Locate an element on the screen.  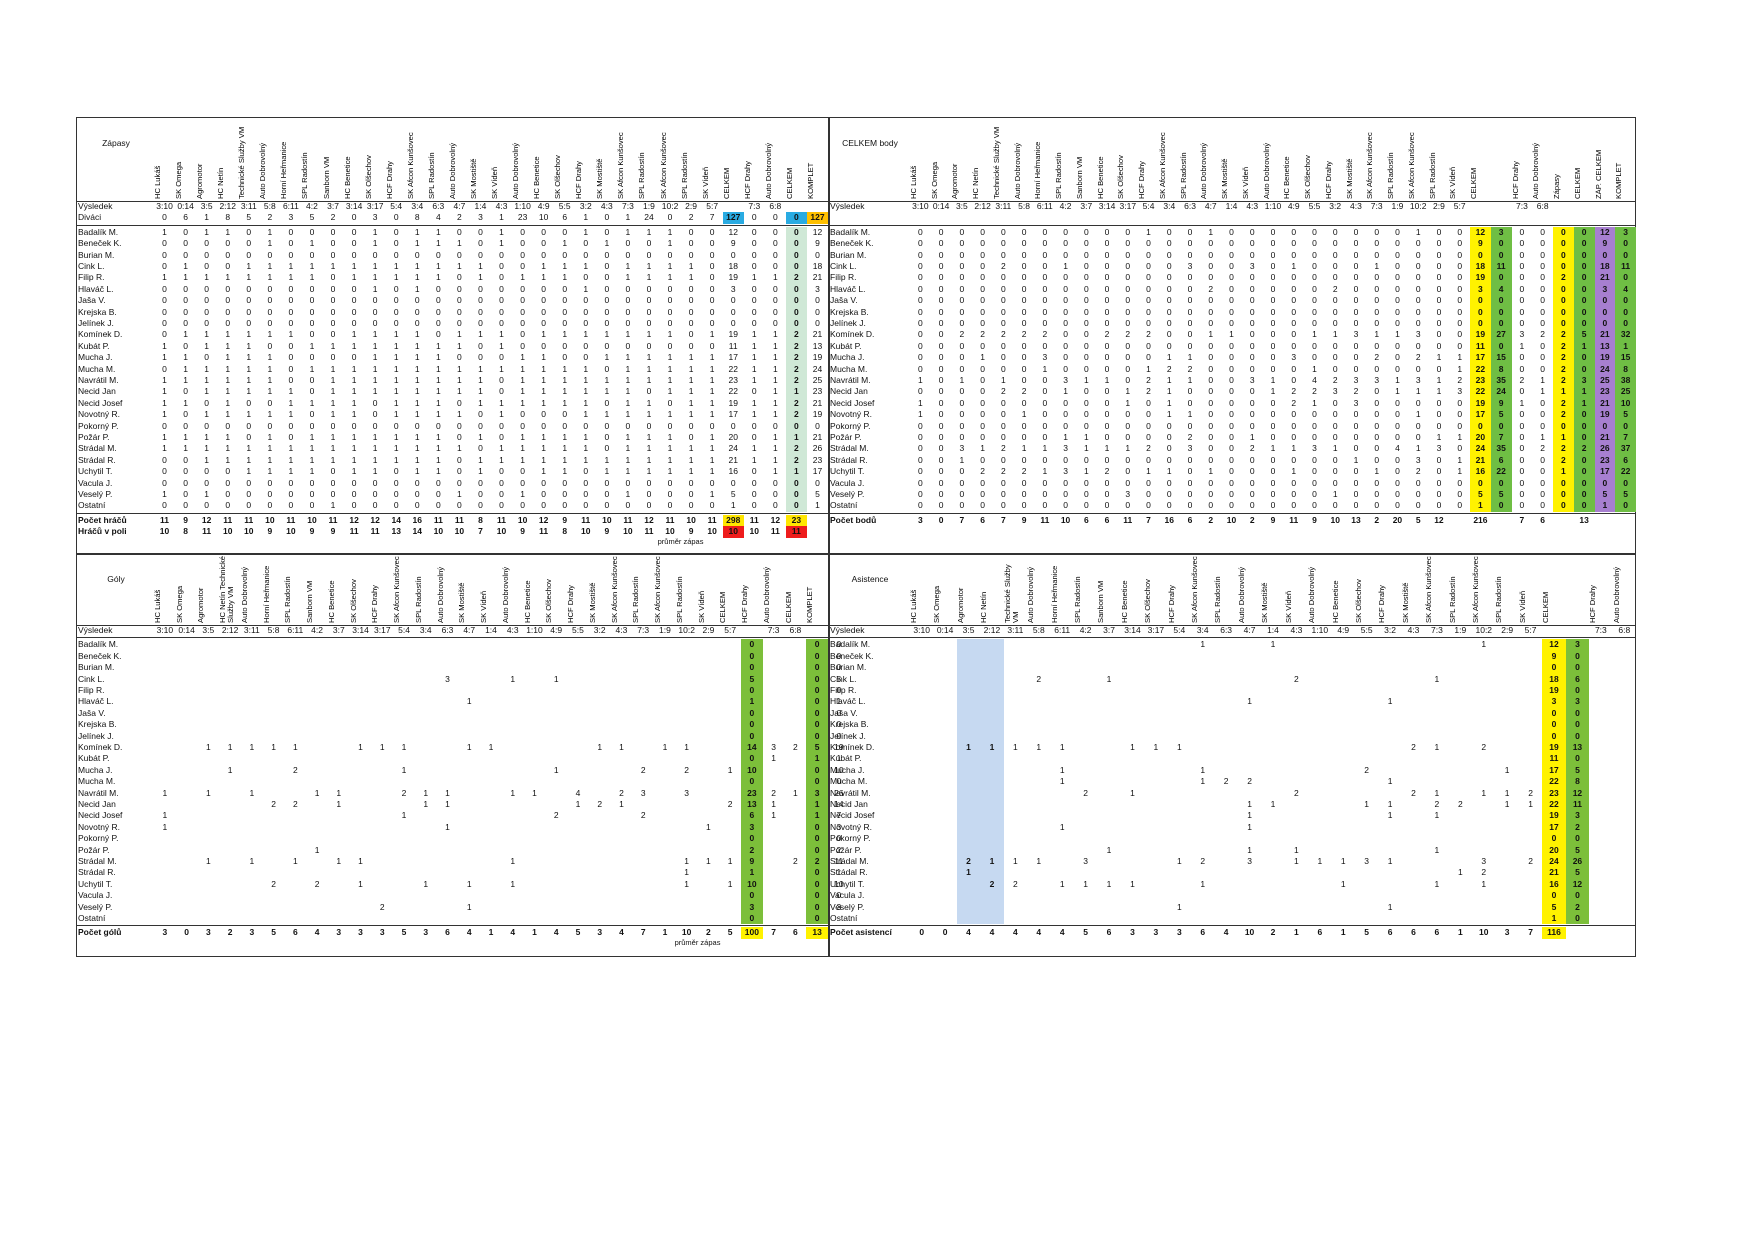
cell: 25 is located at coordinates (1605, 380).